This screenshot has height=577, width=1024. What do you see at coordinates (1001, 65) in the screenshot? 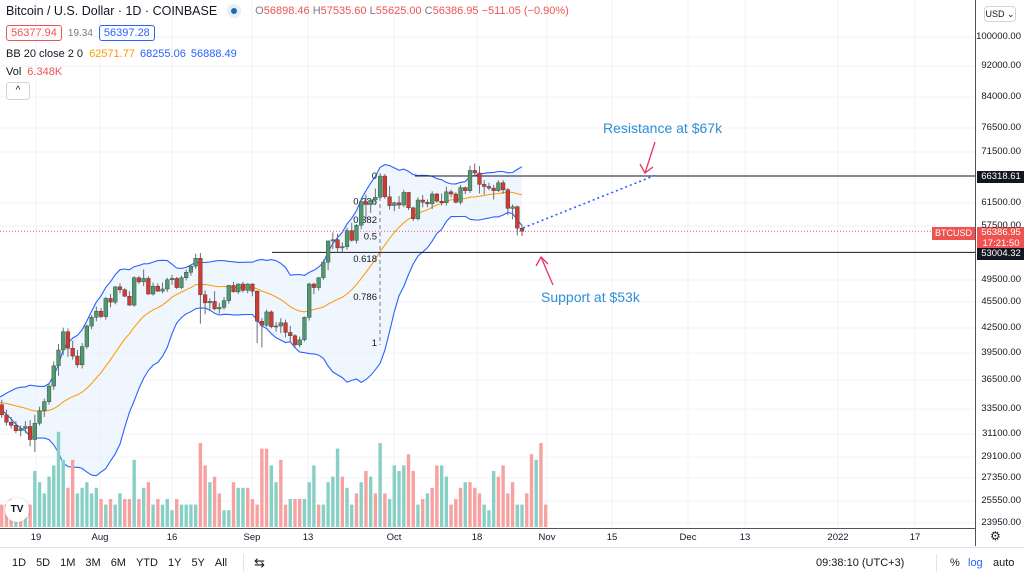
I see `price-axis-label: 92000.00` at bounding box center [1001, 65].